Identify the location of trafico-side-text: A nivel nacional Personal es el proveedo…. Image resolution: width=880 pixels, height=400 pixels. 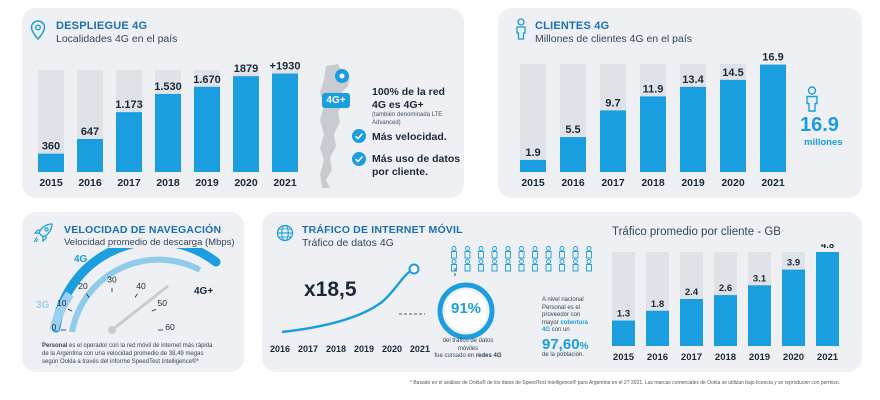
(565, 316).